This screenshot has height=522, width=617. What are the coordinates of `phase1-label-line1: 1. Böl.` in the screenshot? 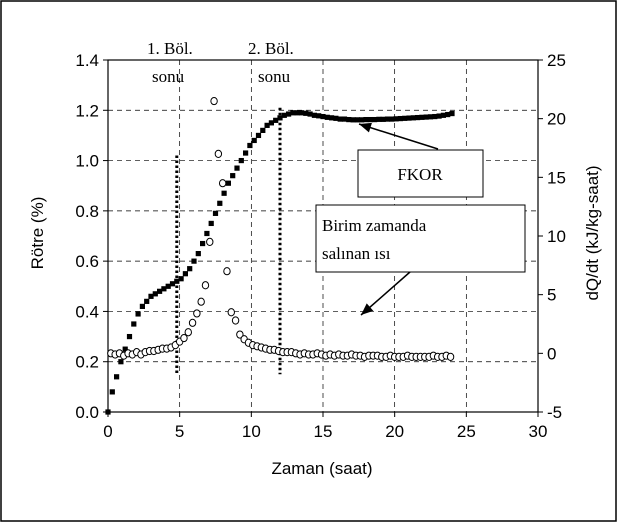 It's located at (170, 48).